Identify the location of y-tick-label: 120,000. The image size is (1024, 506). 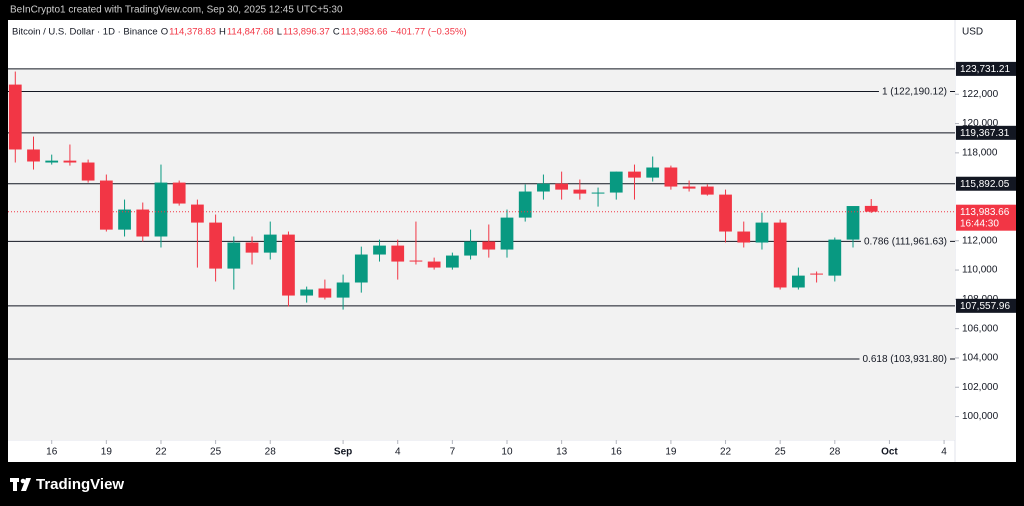
(980, 123).